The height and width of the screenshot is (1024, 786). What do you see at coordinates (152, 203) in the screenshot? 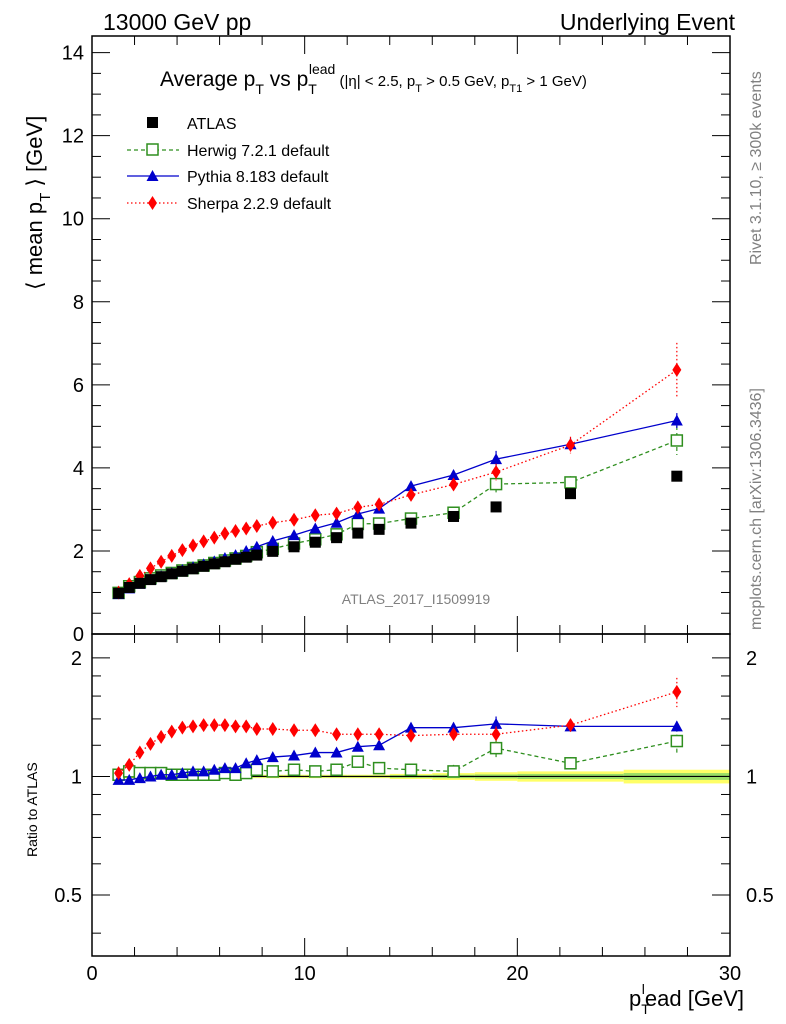
I see `legend-marker-sherpa` at bounding box center [152, 203].